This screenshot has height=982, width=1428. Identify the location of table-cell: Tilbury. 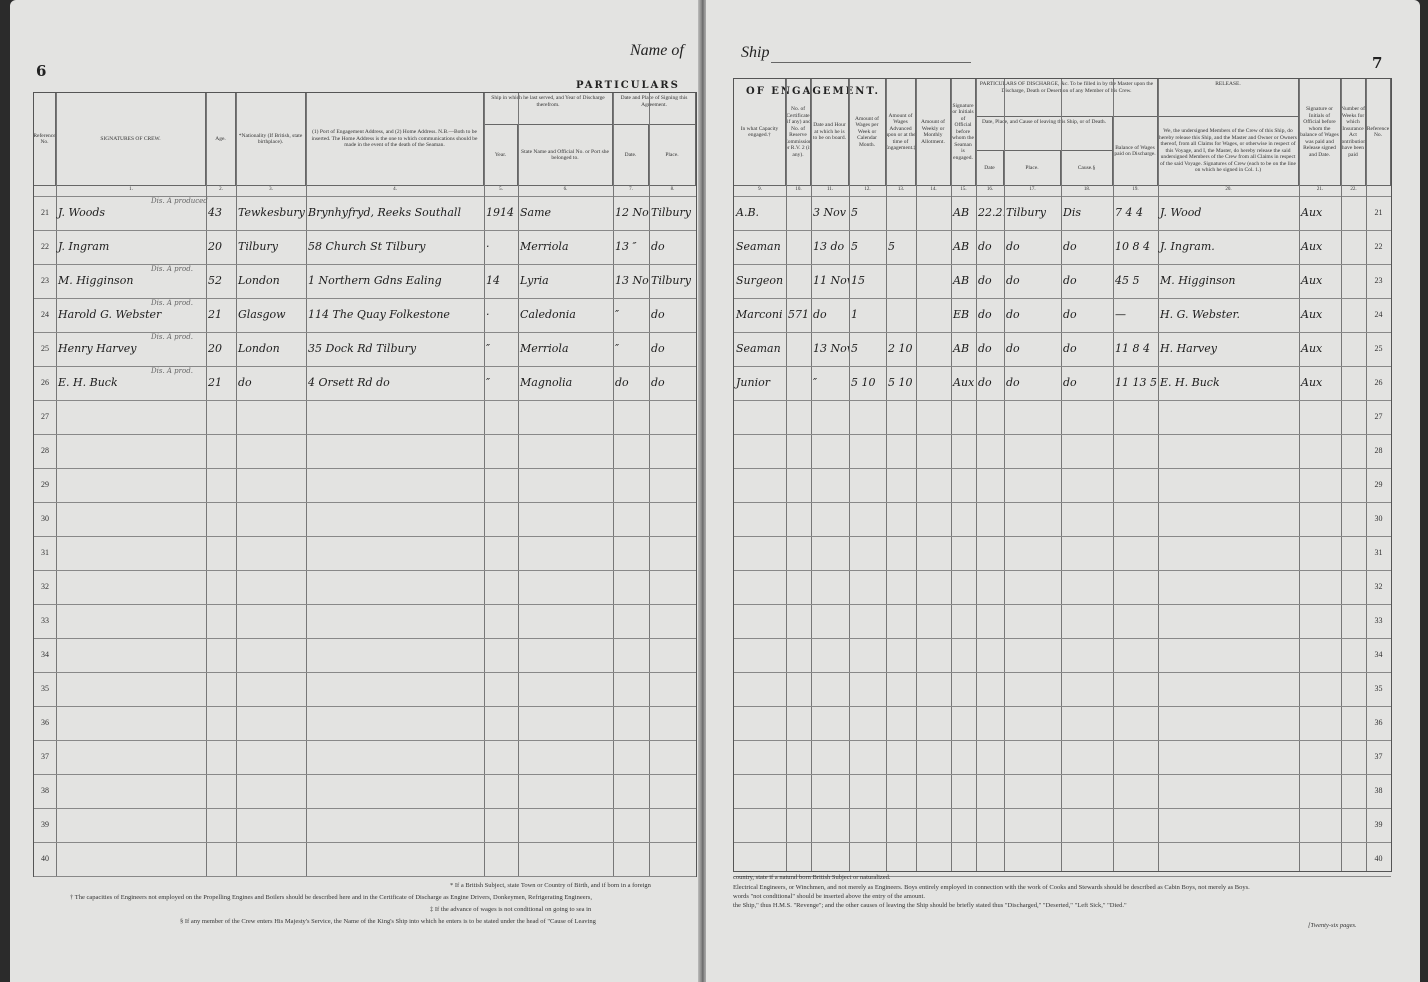
(671, 280).